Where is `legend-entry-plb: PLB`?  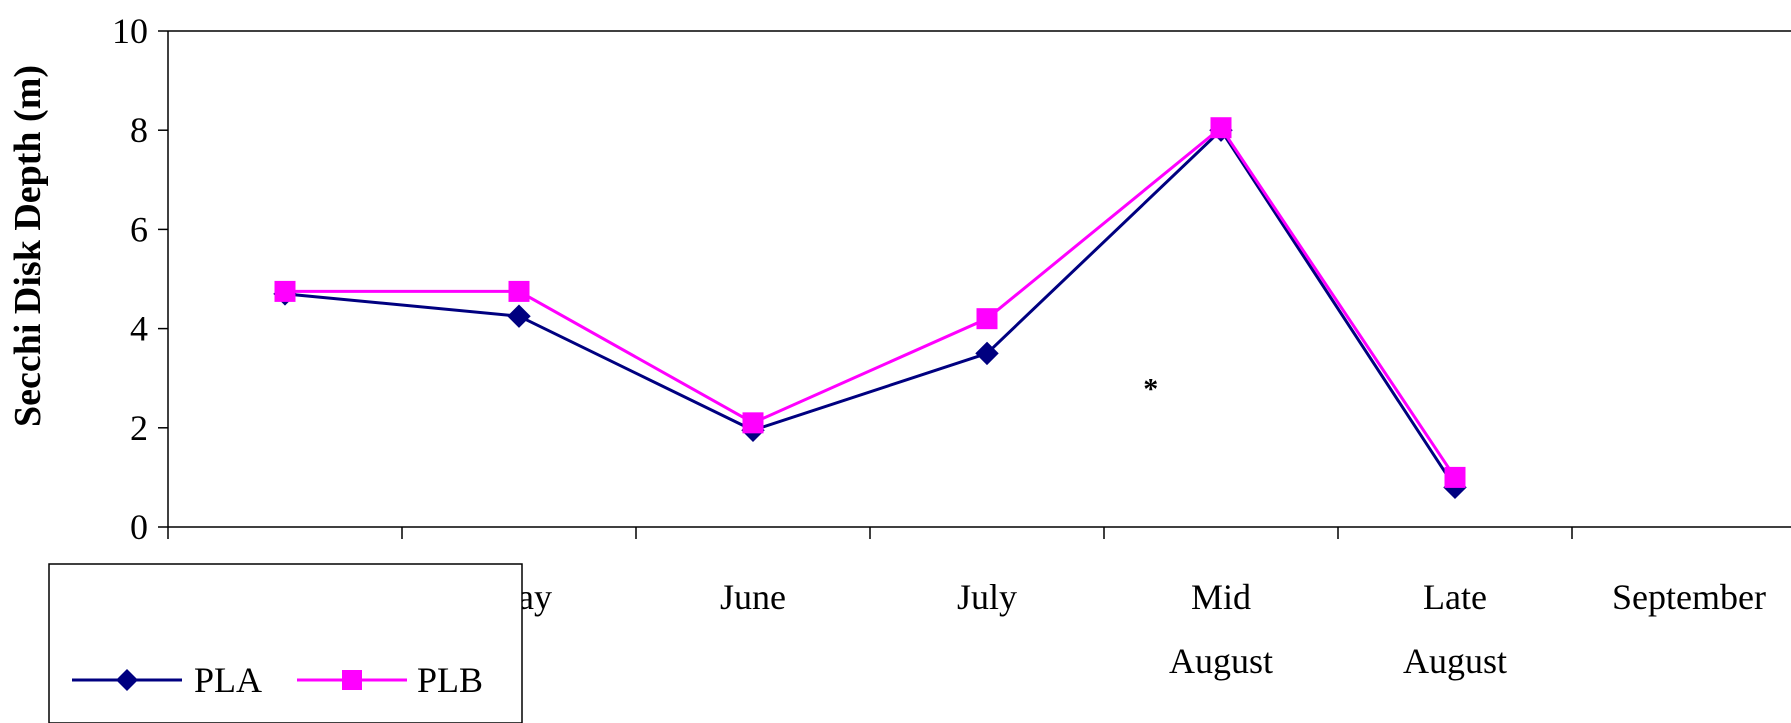 legend-entry-plb: PLB is located at coordinates (390, 680).